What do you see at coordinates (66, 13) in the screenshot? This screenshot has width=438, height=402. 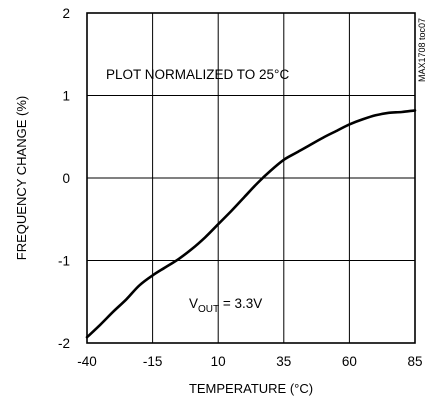 I see `y-tick-label: 2` at bounding box center [66, 13].